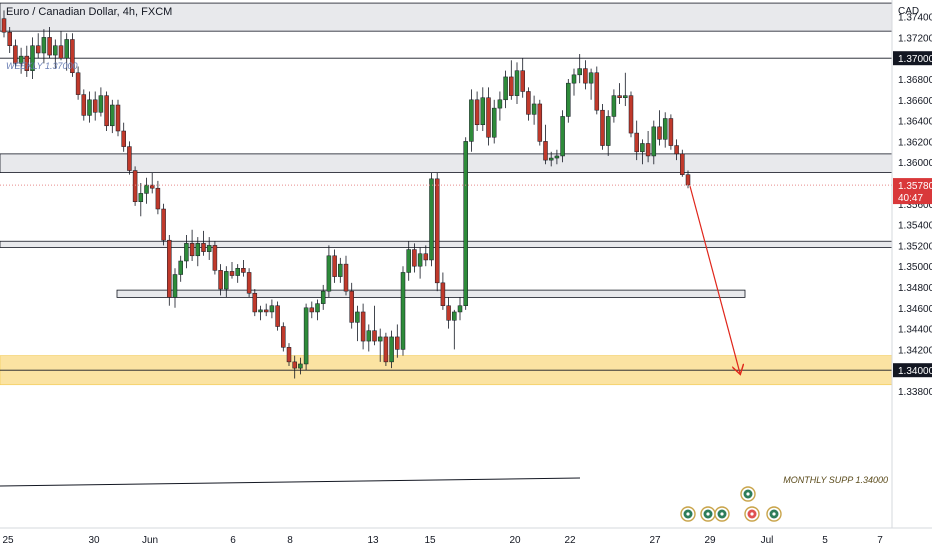  I want to click on time-tick: 7, so click(880, 540).